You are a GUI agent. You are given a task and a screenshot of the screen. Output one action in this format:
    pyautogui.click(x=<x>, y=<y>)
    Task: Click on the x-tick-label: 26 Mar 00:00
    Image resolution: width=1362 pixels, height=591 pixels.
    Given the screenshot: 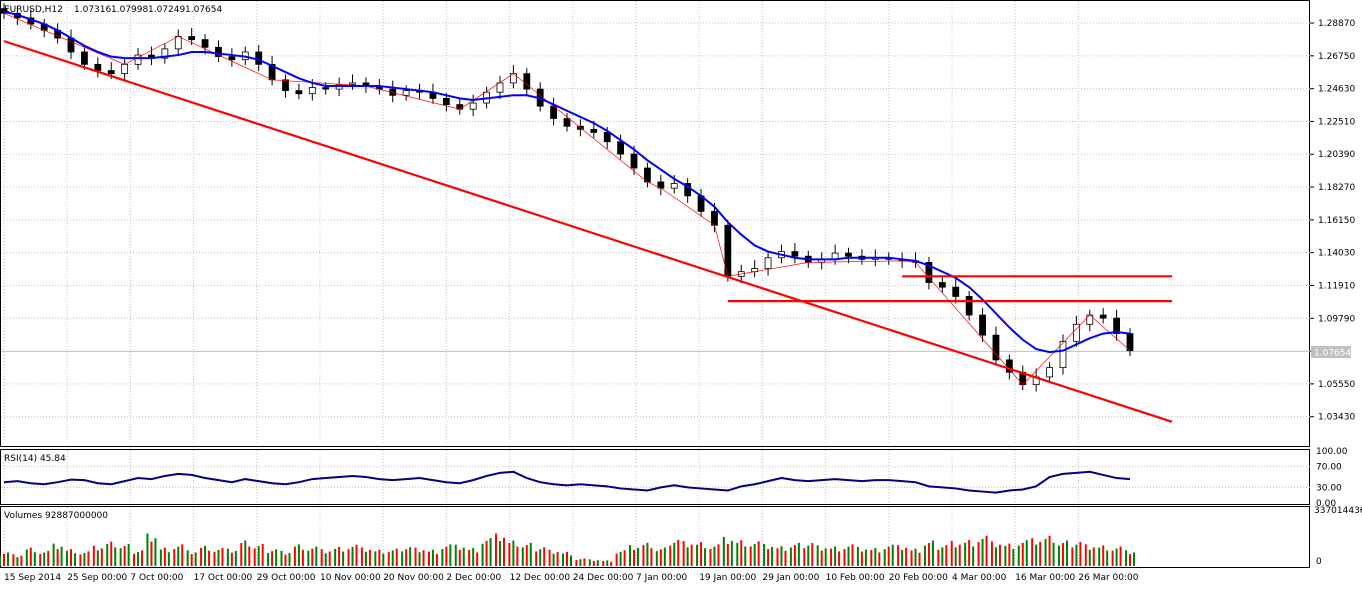 What is the action you would take?
    pyautogui.click(x=1108, y=578)
    